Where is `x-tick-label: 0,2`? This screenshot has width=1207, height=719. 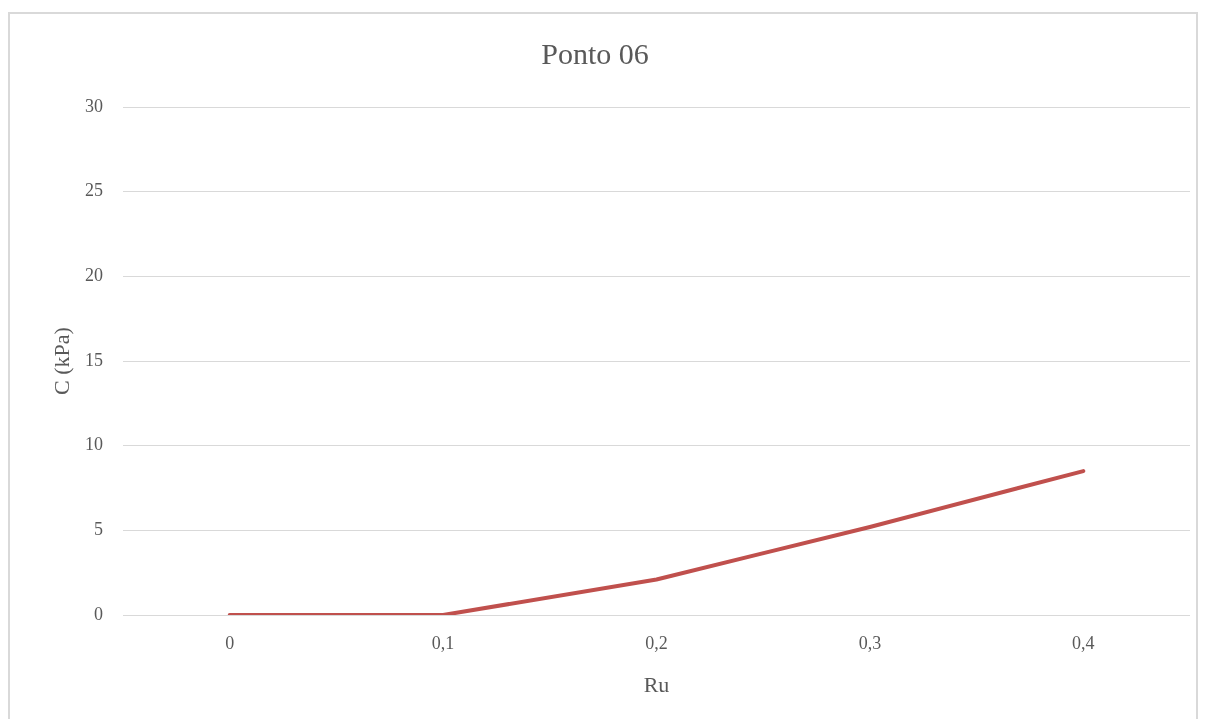
x-tick-label: 0,2 is located at coordinates (656, 642).